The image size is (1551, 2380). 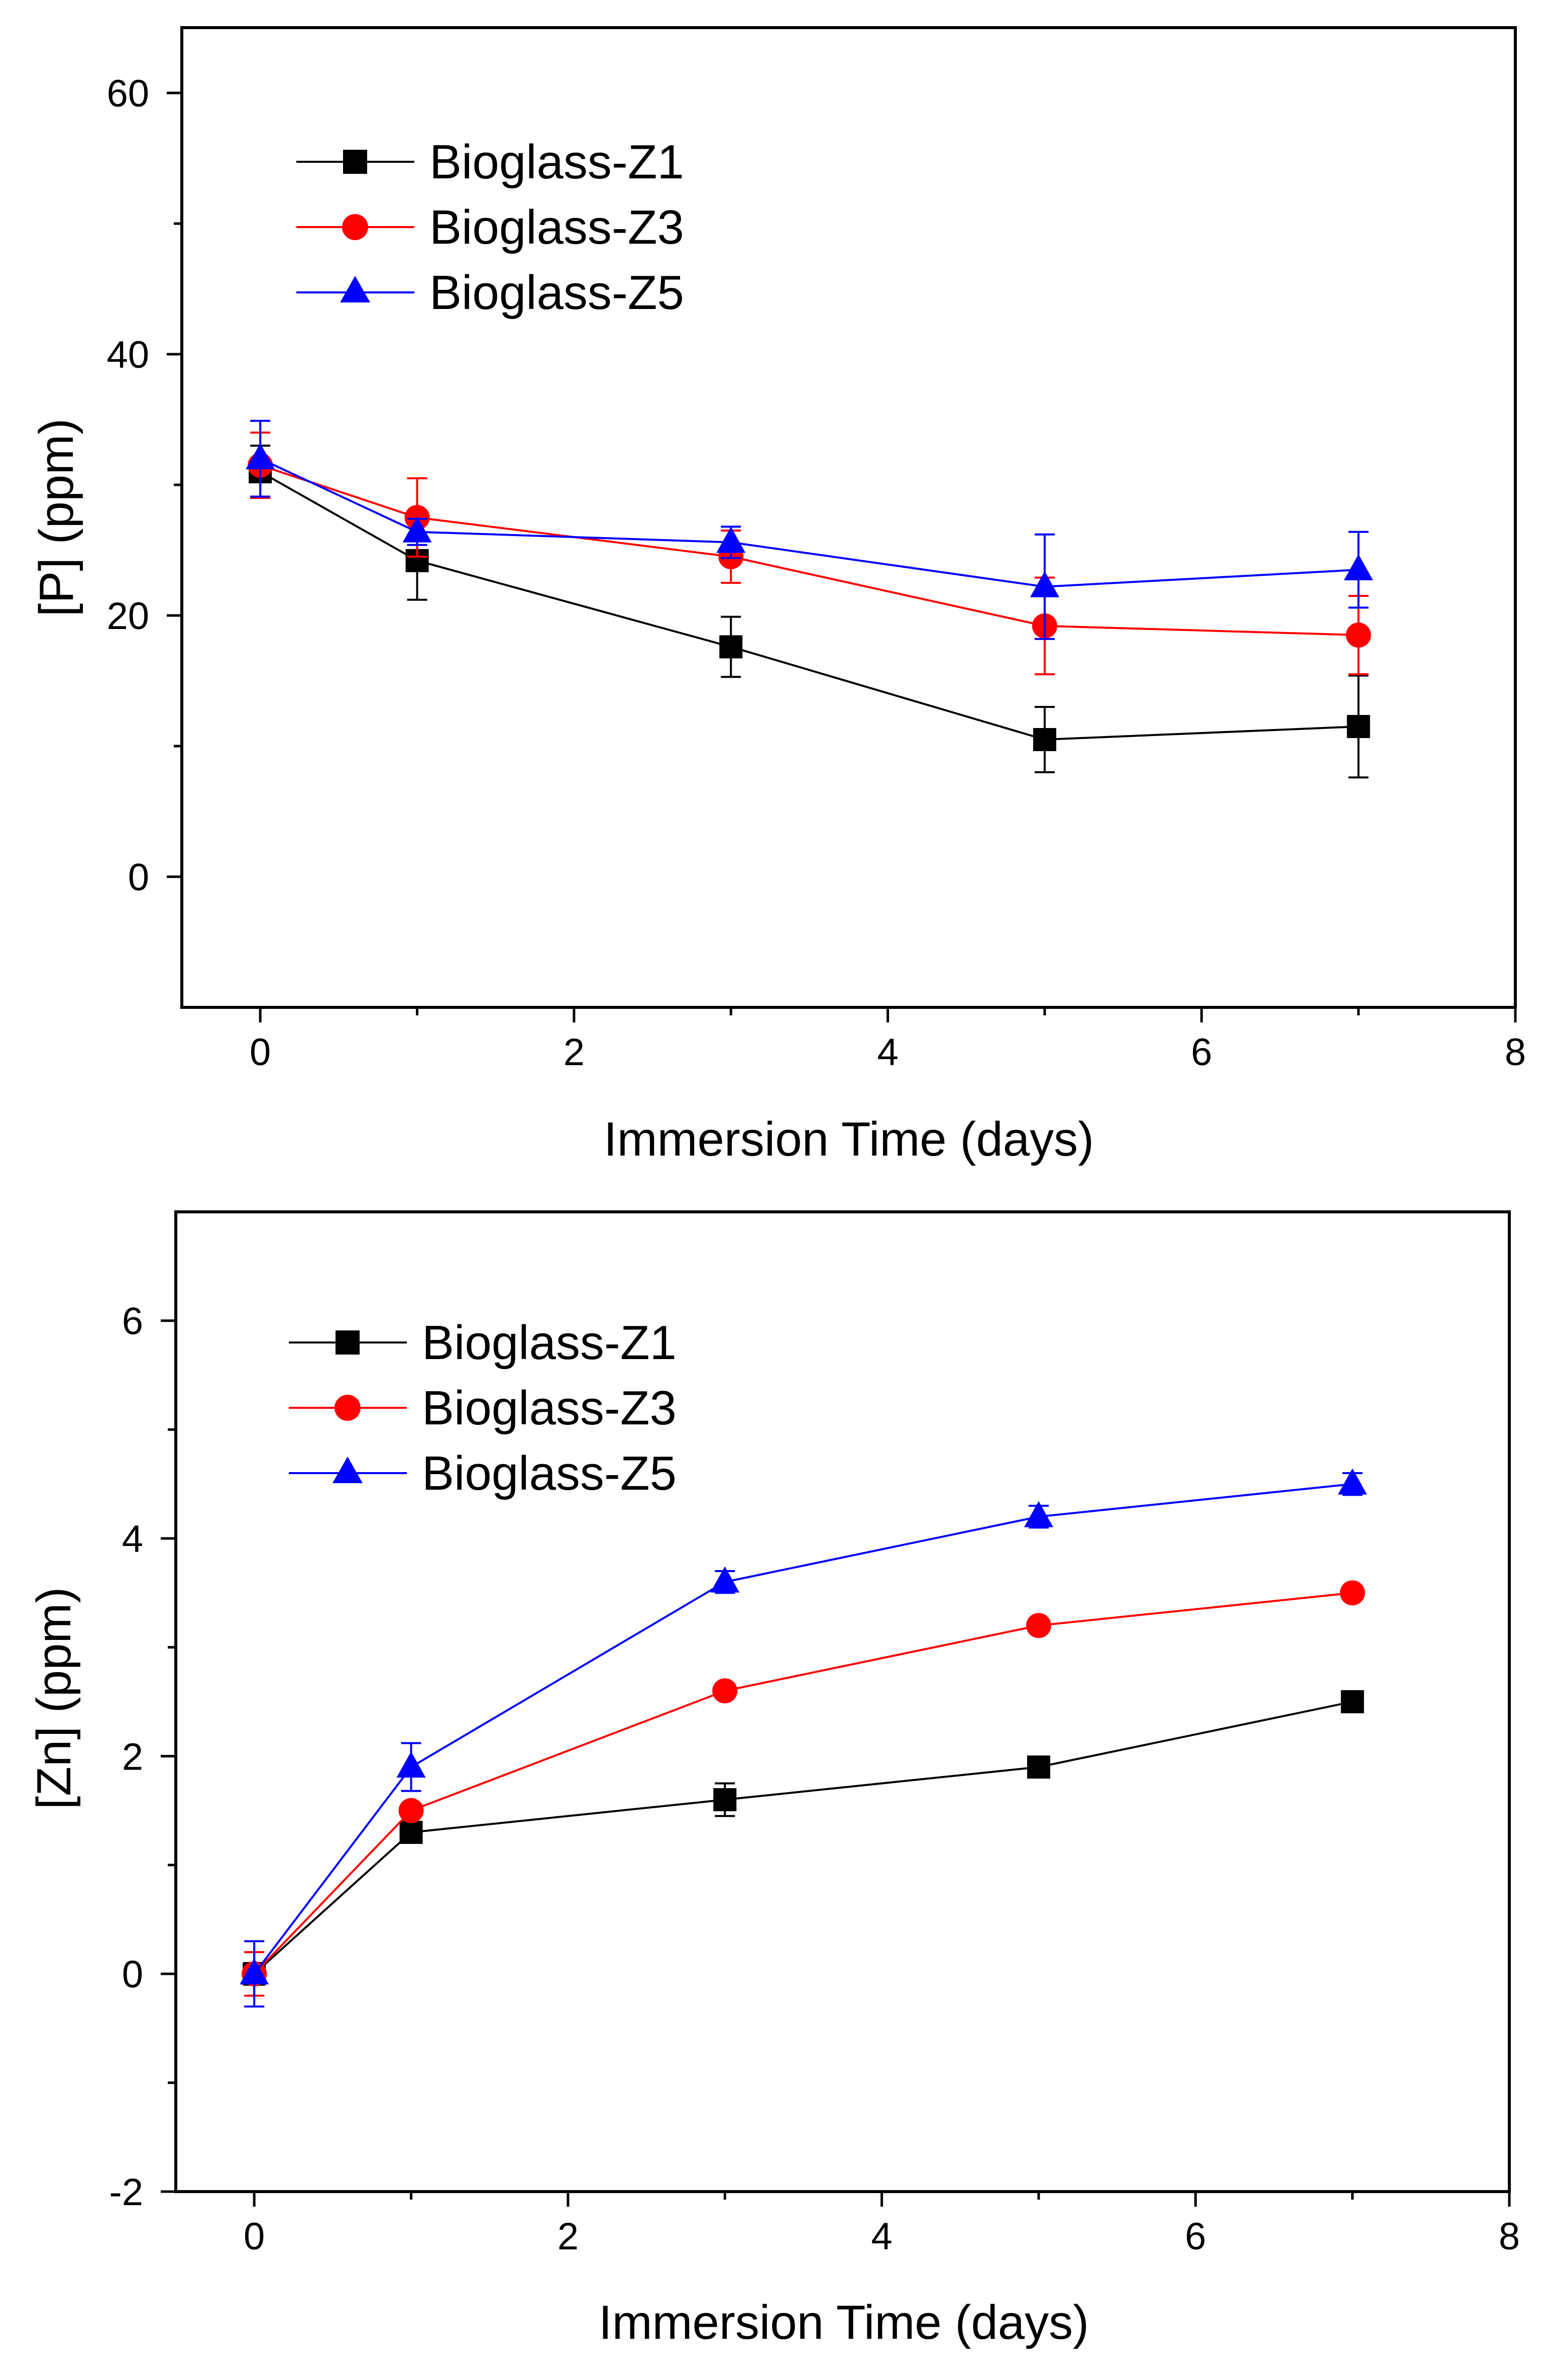 I want to click on y-tick-label: 4, so click(x=132, y=1539).